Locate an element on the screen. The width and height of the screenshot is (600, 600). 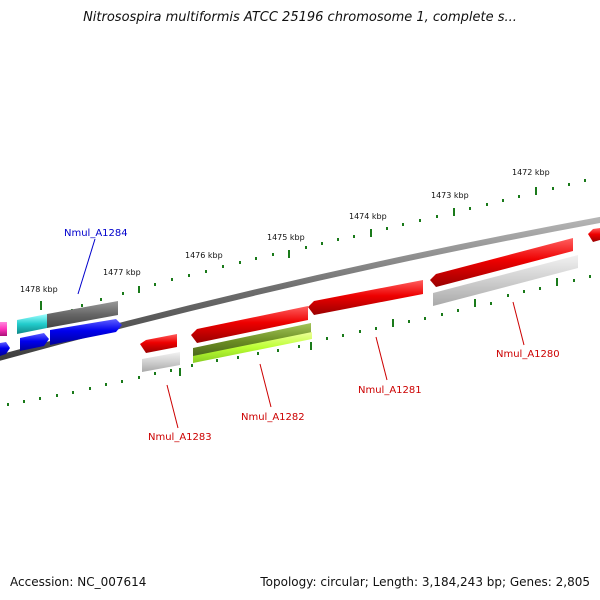
gene-arrow-nmul-a1282-lime is located at coordinates (252, 347).